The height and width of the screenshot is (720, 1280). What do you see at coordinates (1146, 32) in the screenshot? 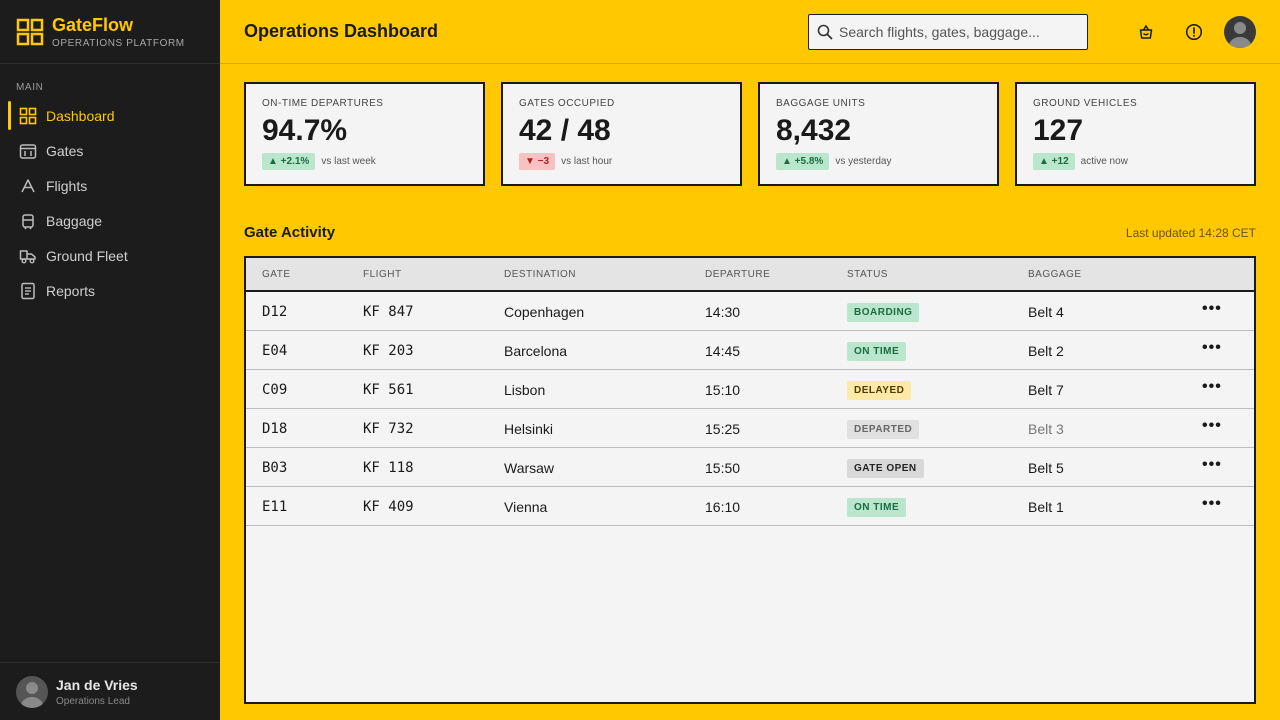
I see `basket-icon` at bounding box center [1146, 32].